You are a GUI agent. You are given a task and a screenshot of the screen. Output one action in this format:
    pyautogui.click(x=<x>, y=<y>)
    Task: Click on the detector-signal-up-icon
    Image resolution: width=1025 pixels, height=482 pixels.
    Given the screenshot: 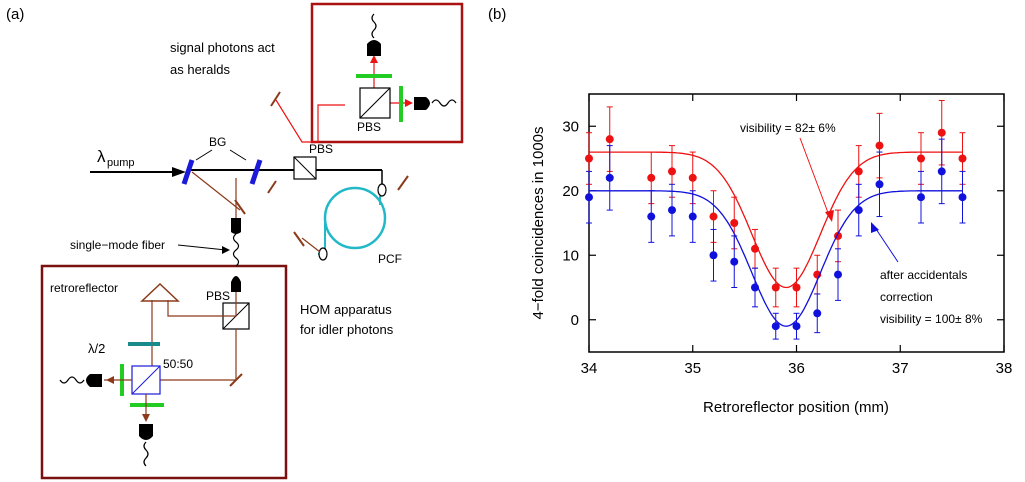 What is the action you would take?
    pyautogui.click(x=374, y=48)
    